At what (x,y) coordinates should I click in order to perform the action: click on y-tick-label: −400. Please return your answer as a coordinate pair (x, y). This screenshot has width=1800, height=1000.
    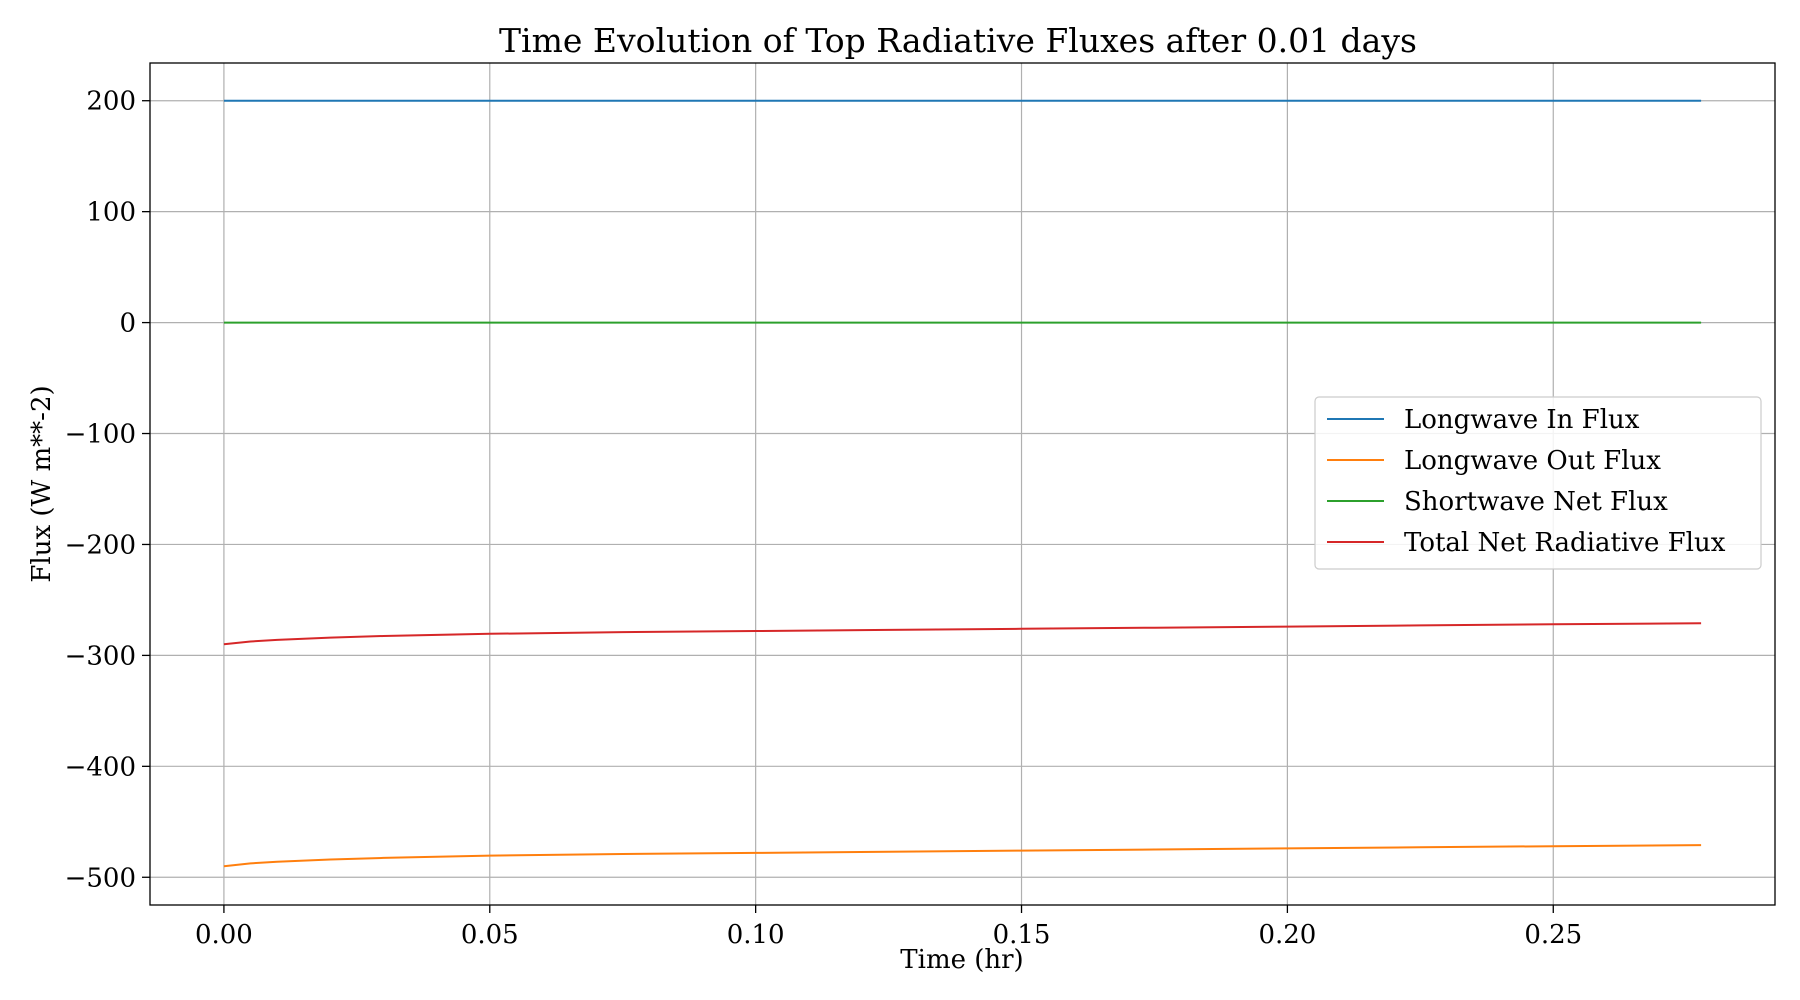
    Looking at the image, I should click on (100, 767).